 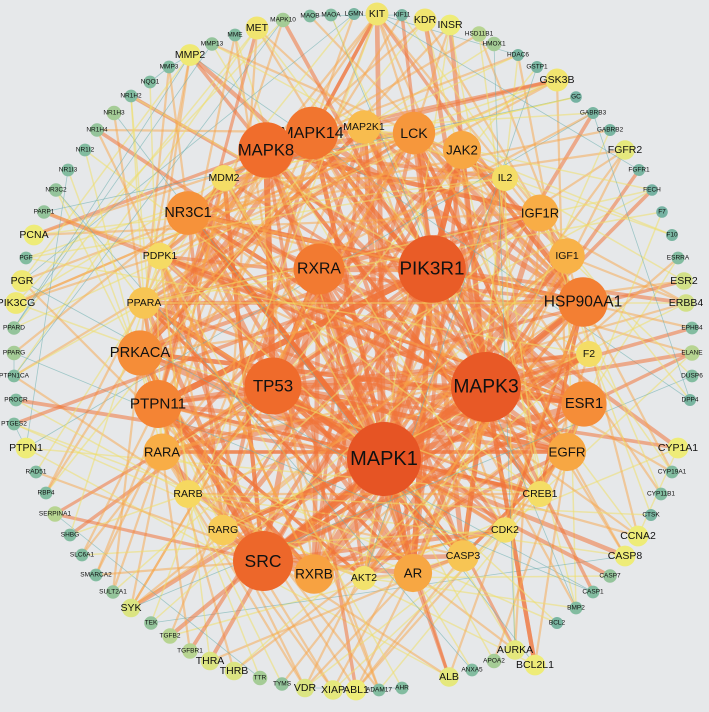 What do you see at coordinates (692, 353) in the screenshot?
I see `node-elane: ELANE` at bounding box center [692, 353].